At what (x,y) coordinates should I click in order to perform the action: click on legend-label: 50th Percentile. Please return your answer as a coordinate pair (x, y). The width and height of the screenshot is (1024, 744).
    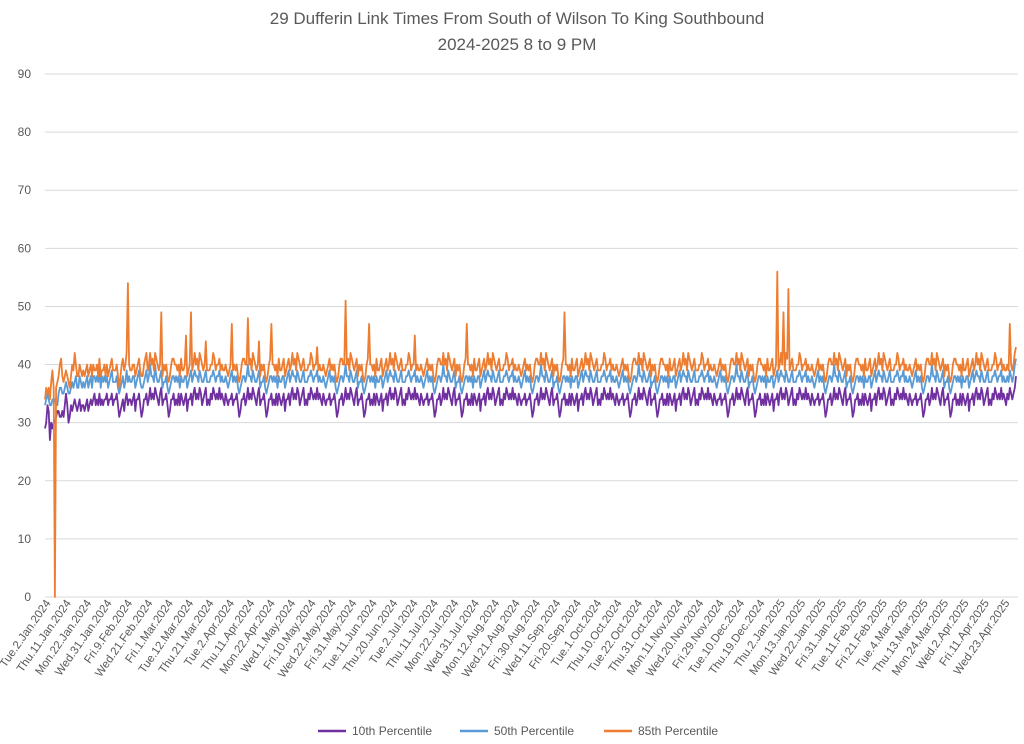
    Looking at the image, I should click on (534, 731).